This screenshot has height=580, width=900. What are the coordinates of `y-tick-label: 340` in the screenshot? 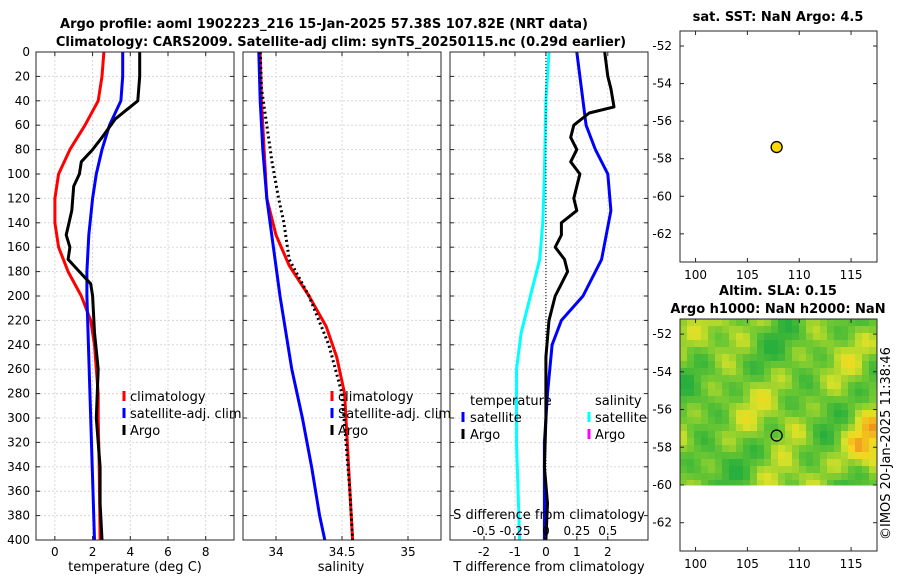 It's located at (18, 467).